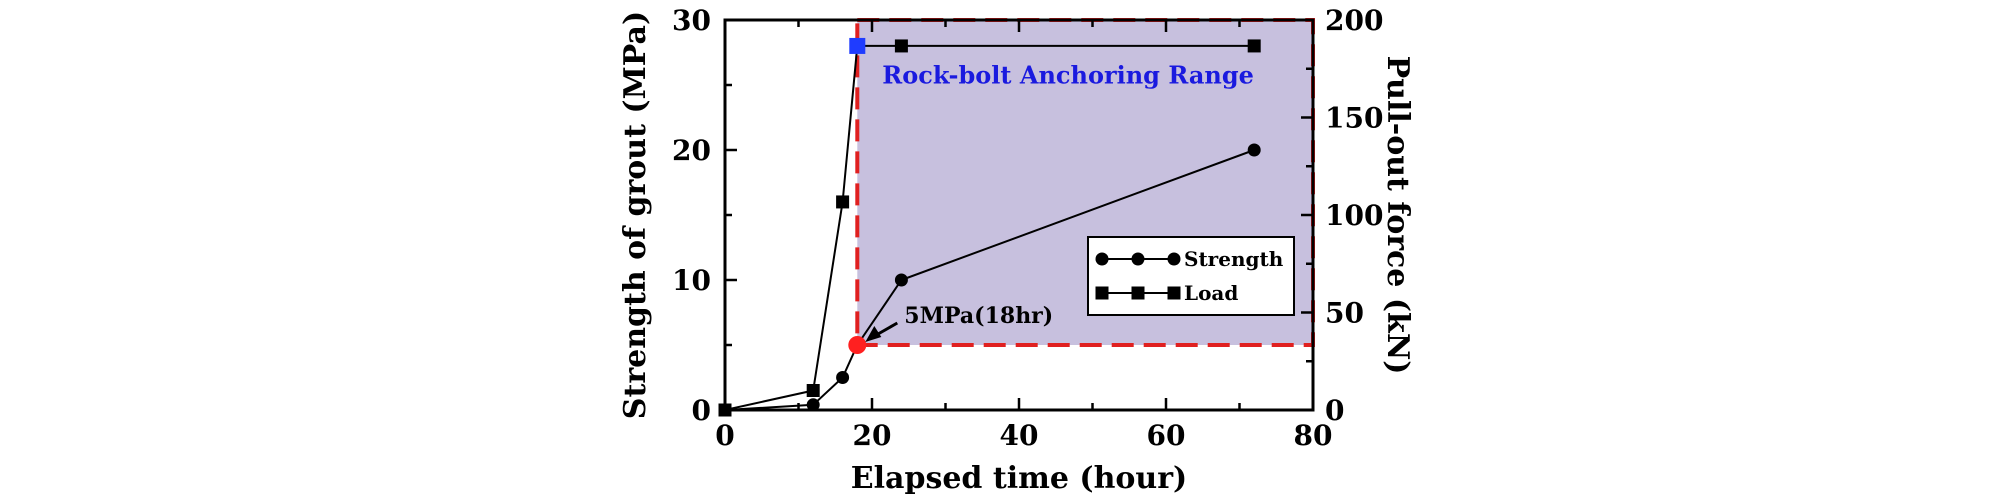 Image resolution: width=2008 pixels, height=504 pixels. What do you see at coordinates (978, 316) in the screenshot?
I see `annotation-label: 5MPa(18hr)` at bounding box center [978, 316].